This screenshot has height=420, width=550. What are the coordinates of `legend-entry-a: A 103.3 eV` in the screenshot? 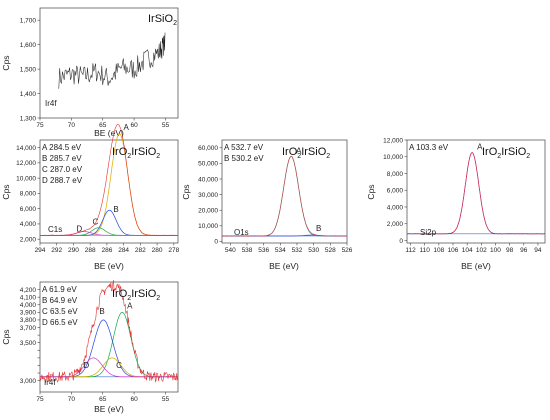 It's located at (429, 147).